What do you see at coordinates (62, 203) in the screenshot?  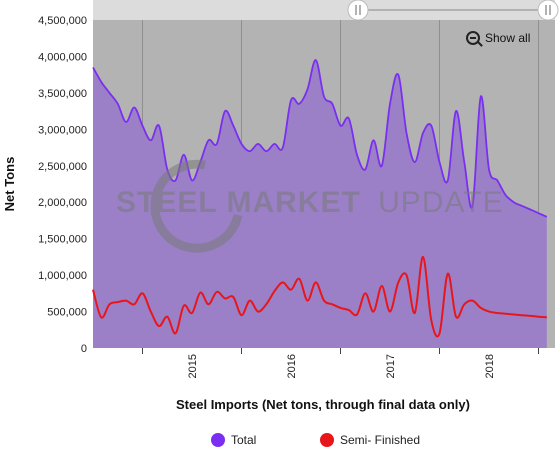 I see `y-tick-label: 2,000,000` at bounding box center [62, 203].